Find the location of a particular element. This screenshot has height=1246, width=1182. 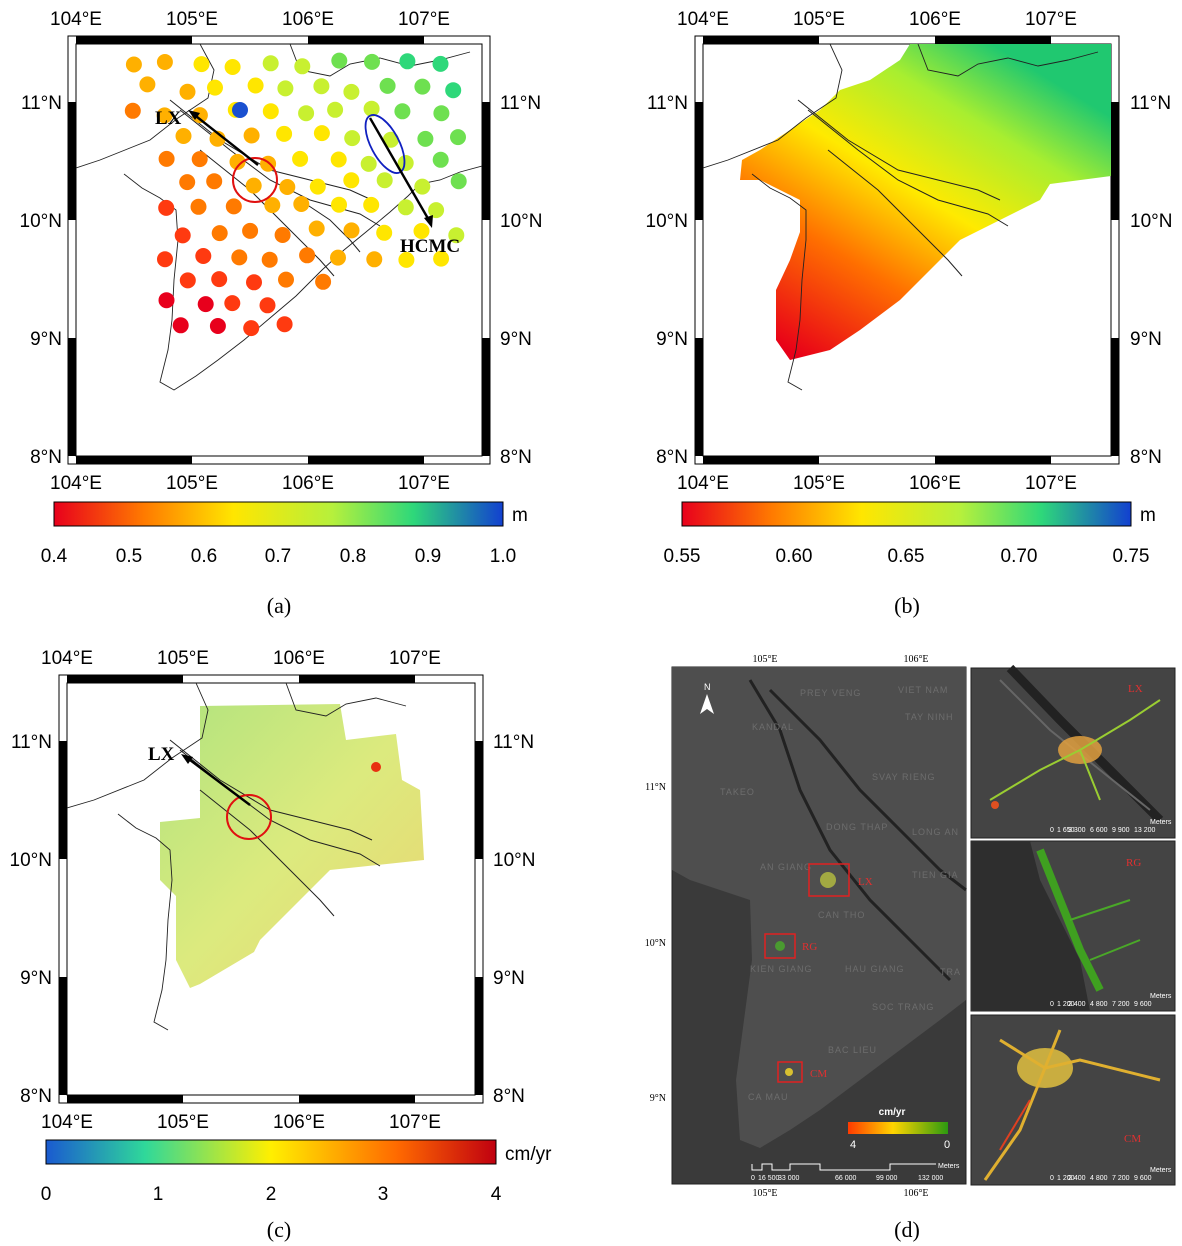

svg-text: 0.4 is located at coordinates (54, 556).